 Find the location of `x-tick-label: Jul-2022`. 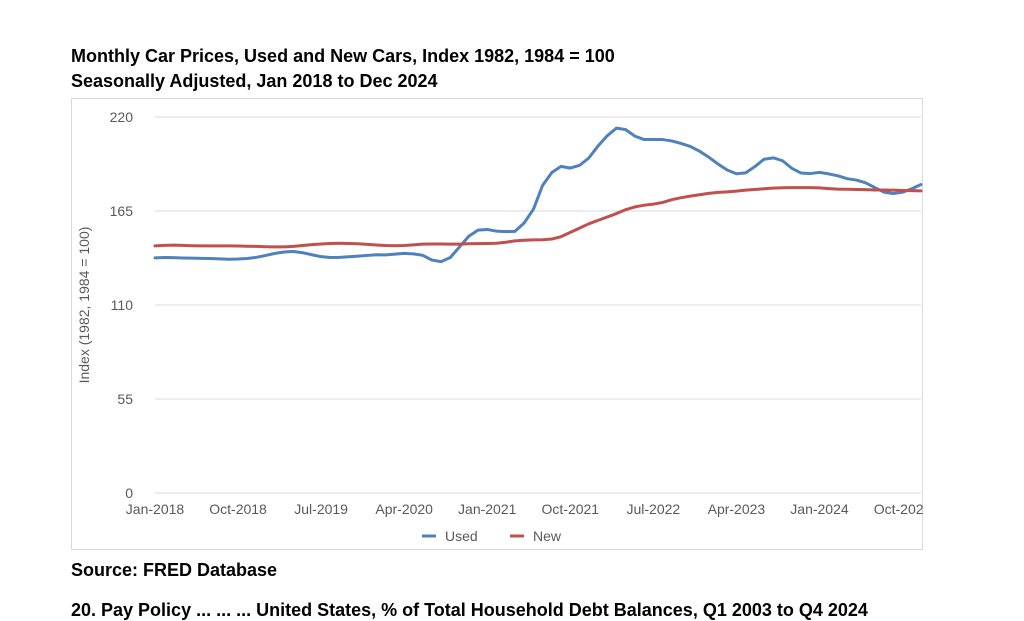

x-tick-label: Jul-2022 is located at coordinates (654, 509).